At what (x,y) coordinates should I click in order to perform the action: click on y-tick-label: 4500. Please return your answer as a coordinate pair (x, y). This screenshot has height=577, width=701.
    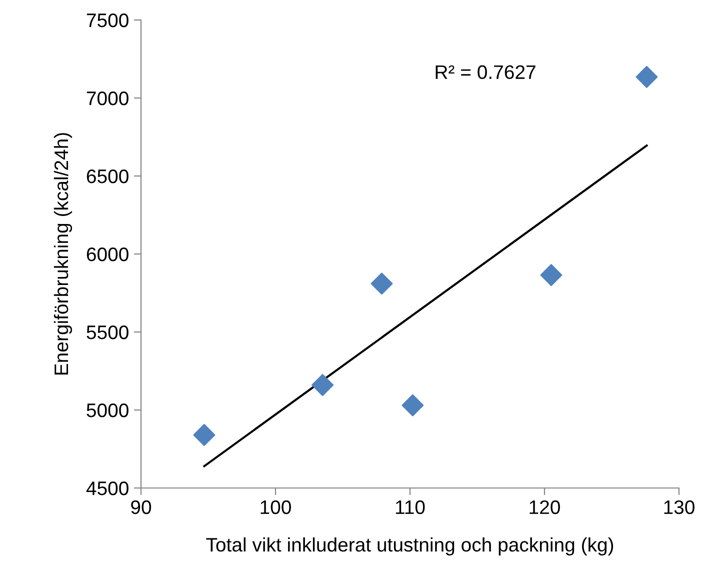
    Looking at the image, I should click on (107, 488).